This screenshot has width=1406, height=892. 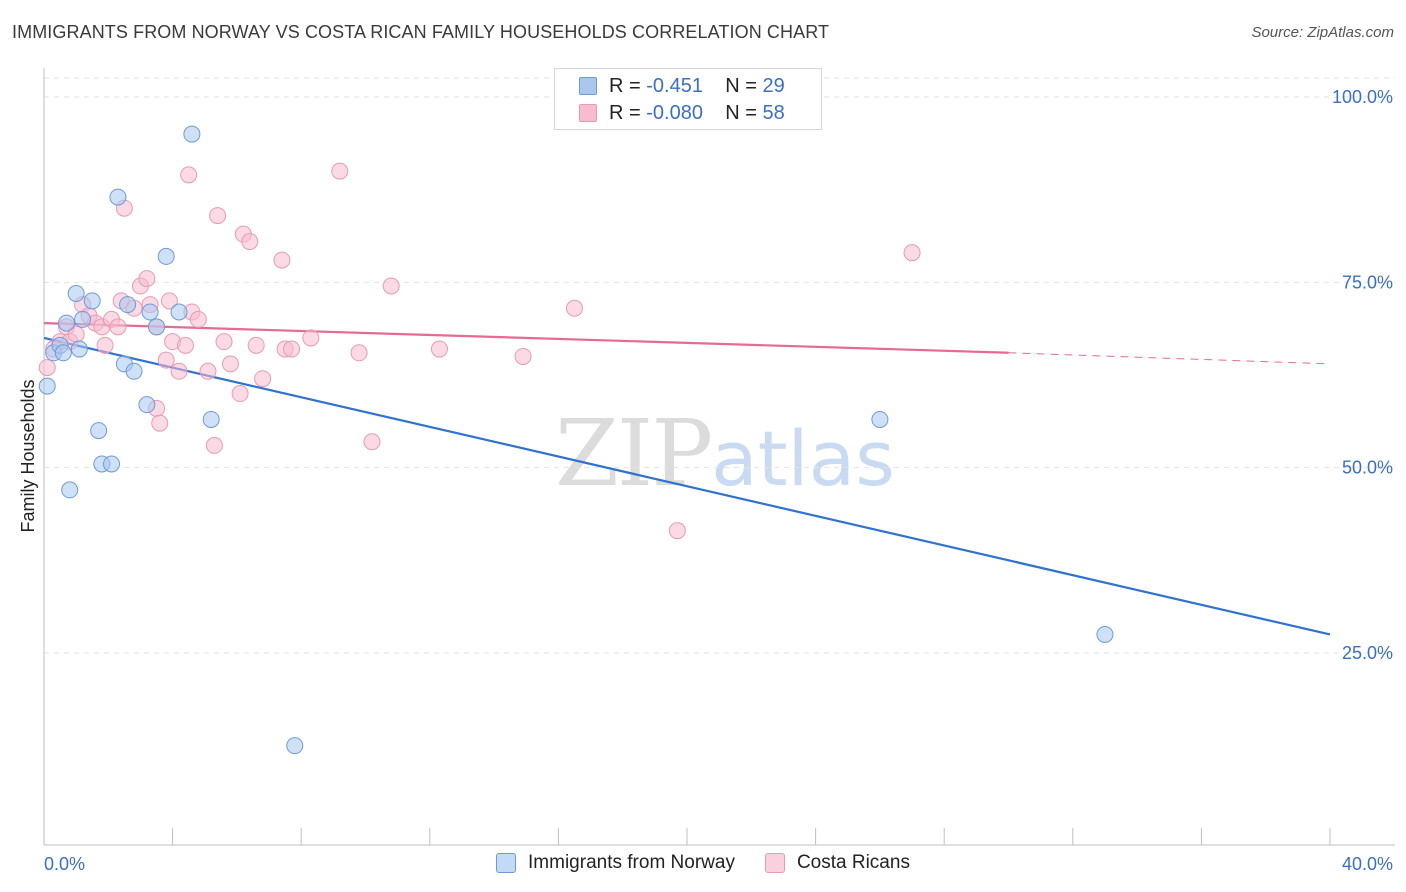 What do you see at coordinates (631, 862) in the screenshot?
I see `legend-label: Immigrants from Norway` at bounding box center [631, 862].